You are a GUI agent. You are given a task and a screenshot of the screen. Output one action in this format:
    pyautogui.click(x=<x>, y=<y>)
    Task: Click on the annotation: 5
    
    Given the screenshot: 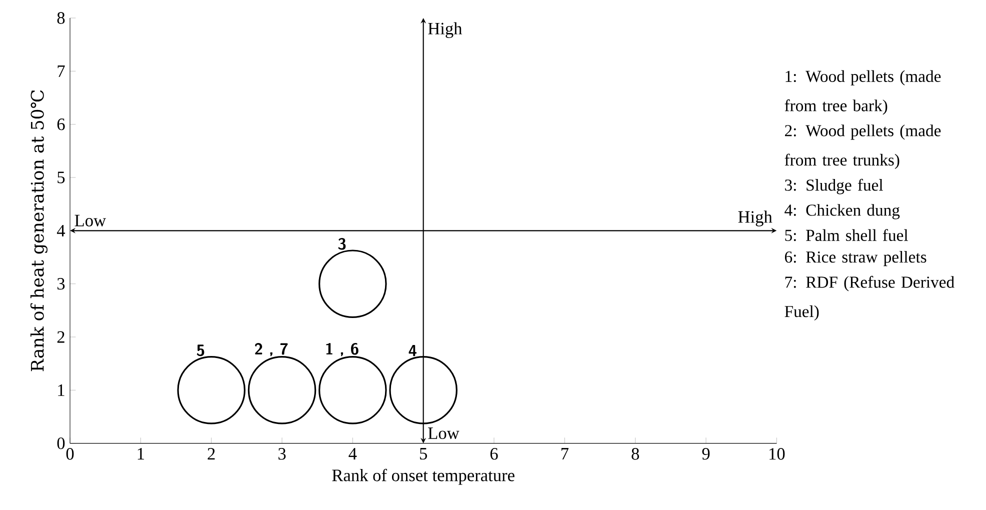 What is the action you would take?
    pyautogui.click(x=200, y=350)
    